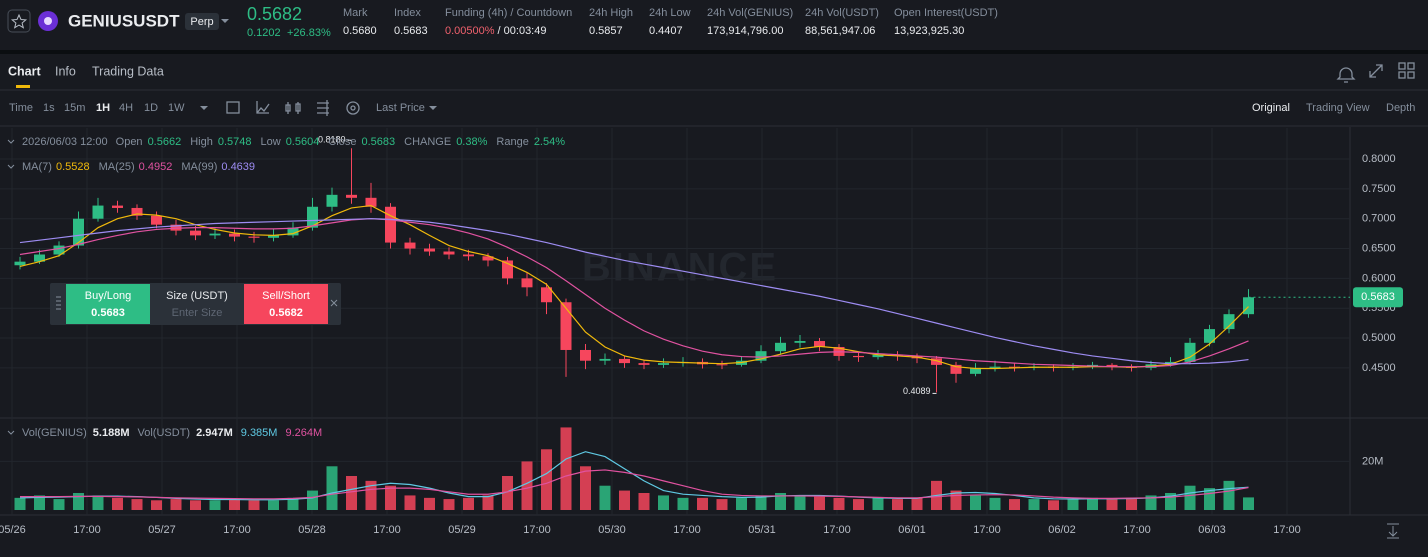 The width and height of the screenshot is (1428, 557). What do you see at coordinates (1376, 71) in the screenshot?
I see `expand-icon` at bounding box center [1376, 71].